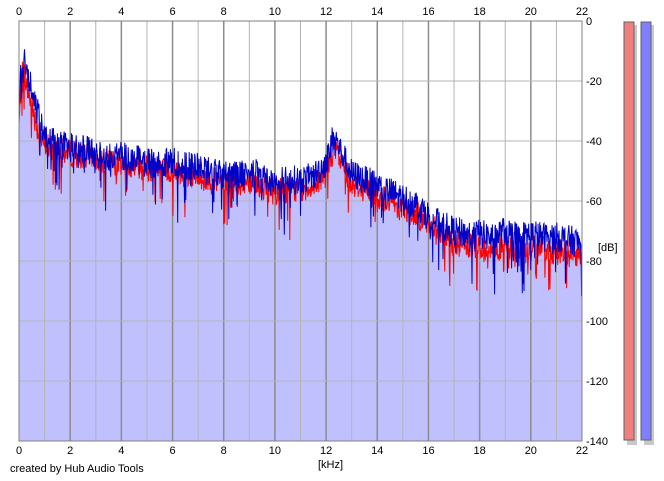  Describe the element at coordinates (121, 451) in the screenshot. I see `x-tick-label-bottom: 4` at that location.